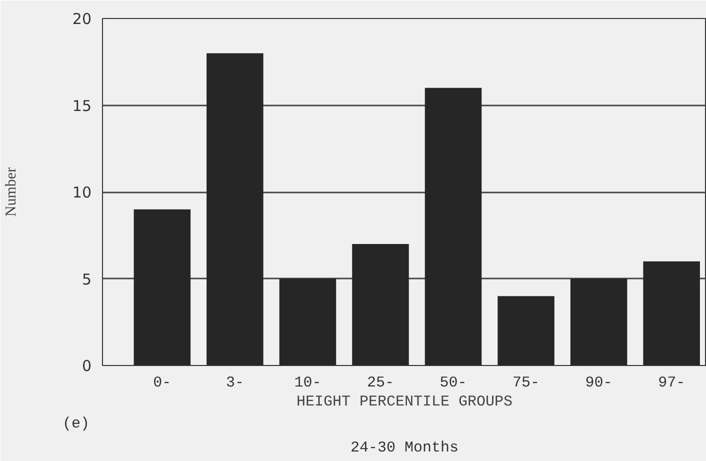  I want to click on y-tick-label: 10, so click(82, 193).